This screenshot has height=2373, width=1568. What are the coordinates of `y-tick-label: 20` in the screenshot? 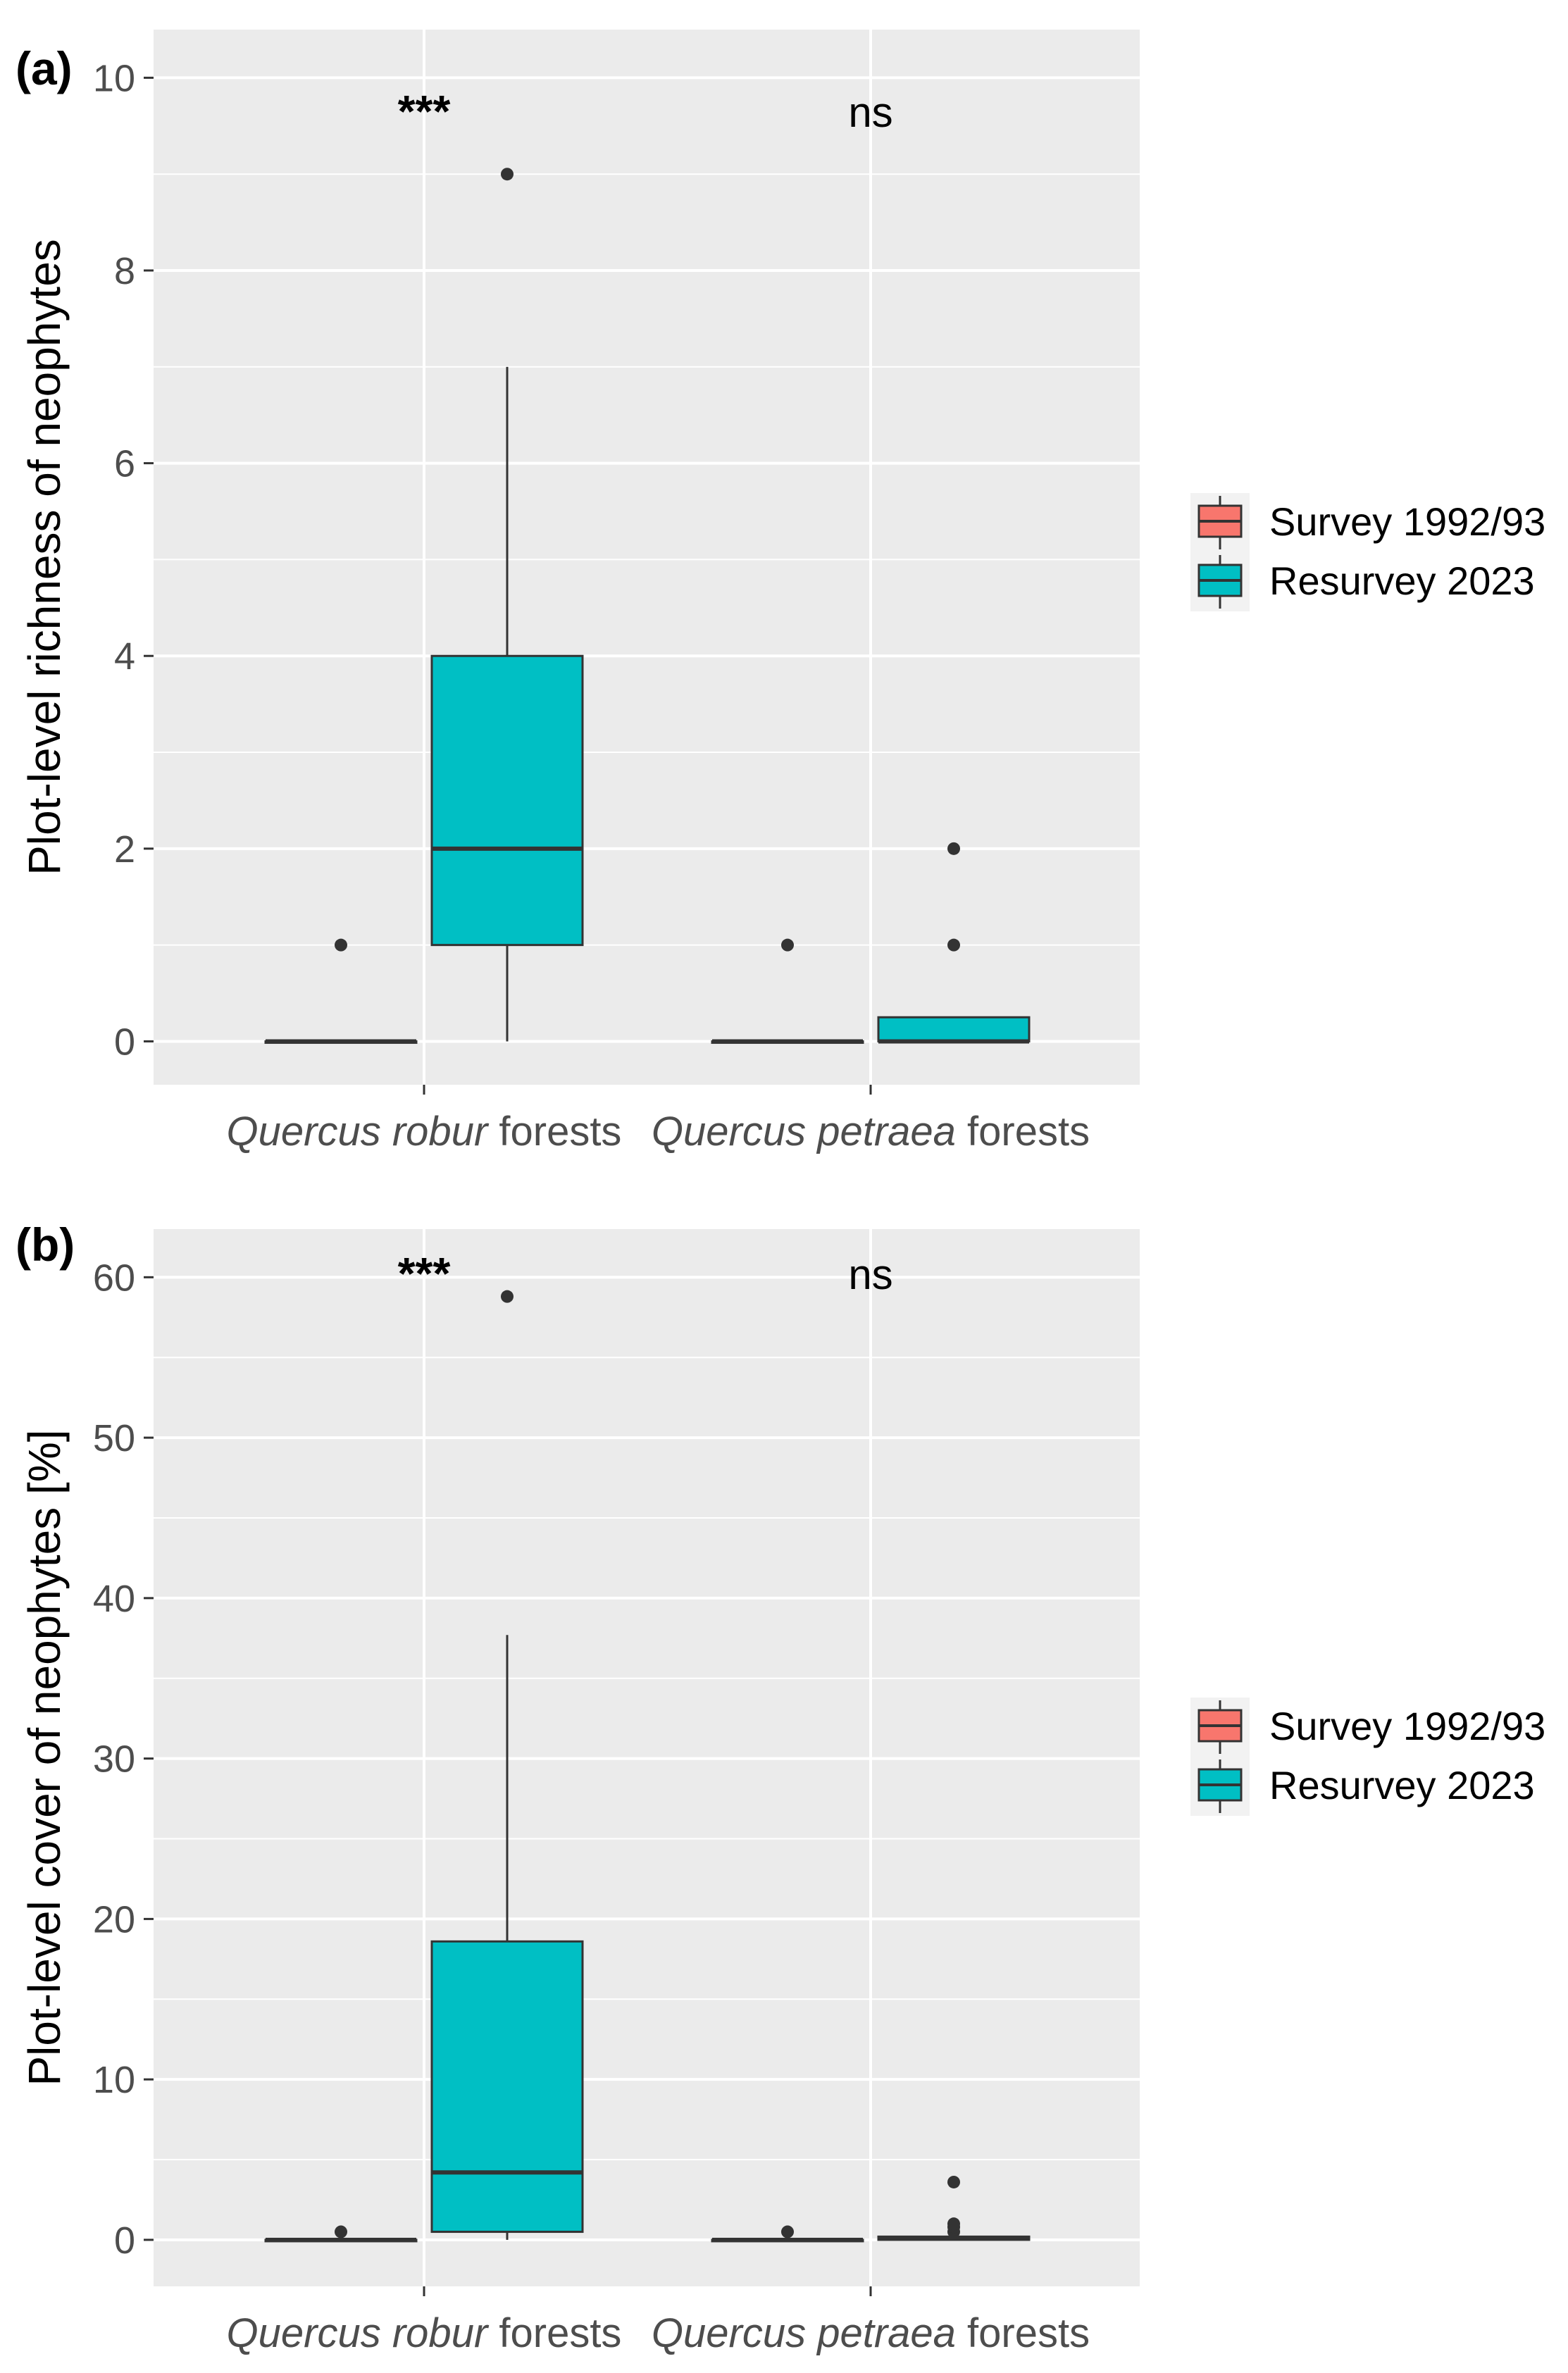 It's located at (114, 1919).